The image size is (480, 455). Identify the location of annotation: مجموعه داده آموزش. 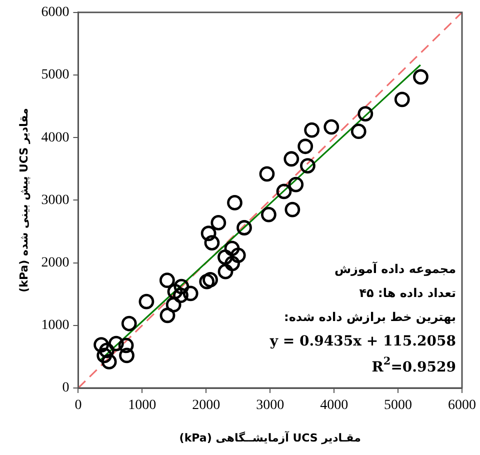
(395, 268).